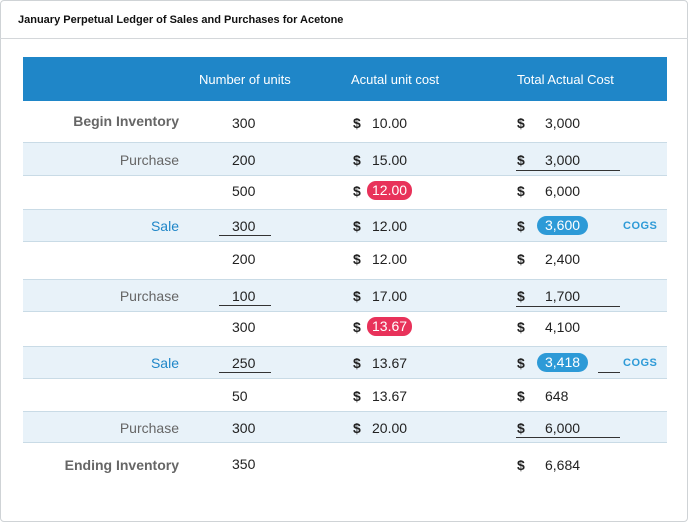 Image resolution: width=690 pixels, height=524 pixels. Describe the element at coordinates (563, 465) in the screenshot. I see `total-value: 6,684` at that location.